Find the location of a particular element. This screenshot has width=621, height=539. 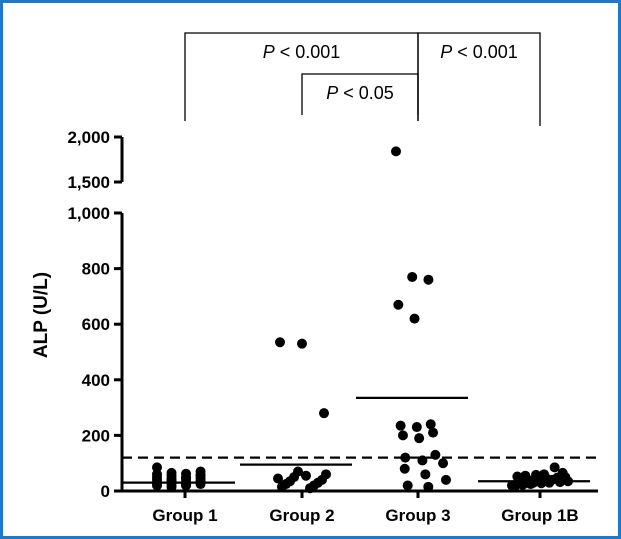

y-tick-label: 400 is located at coordinates (96, 380).